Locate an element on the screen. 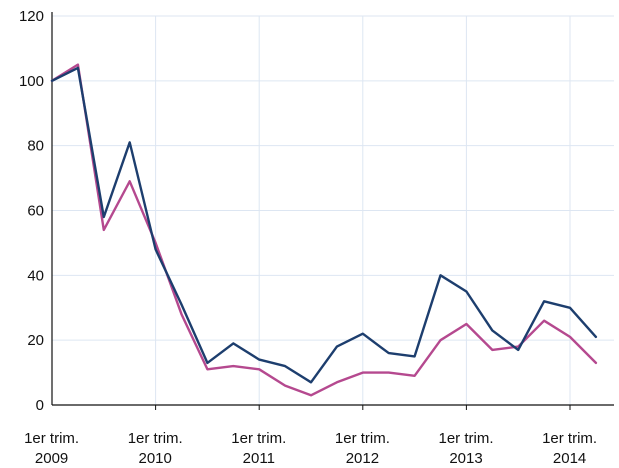  y-tick-label-1: 20 is located at coordinates (35, 340).